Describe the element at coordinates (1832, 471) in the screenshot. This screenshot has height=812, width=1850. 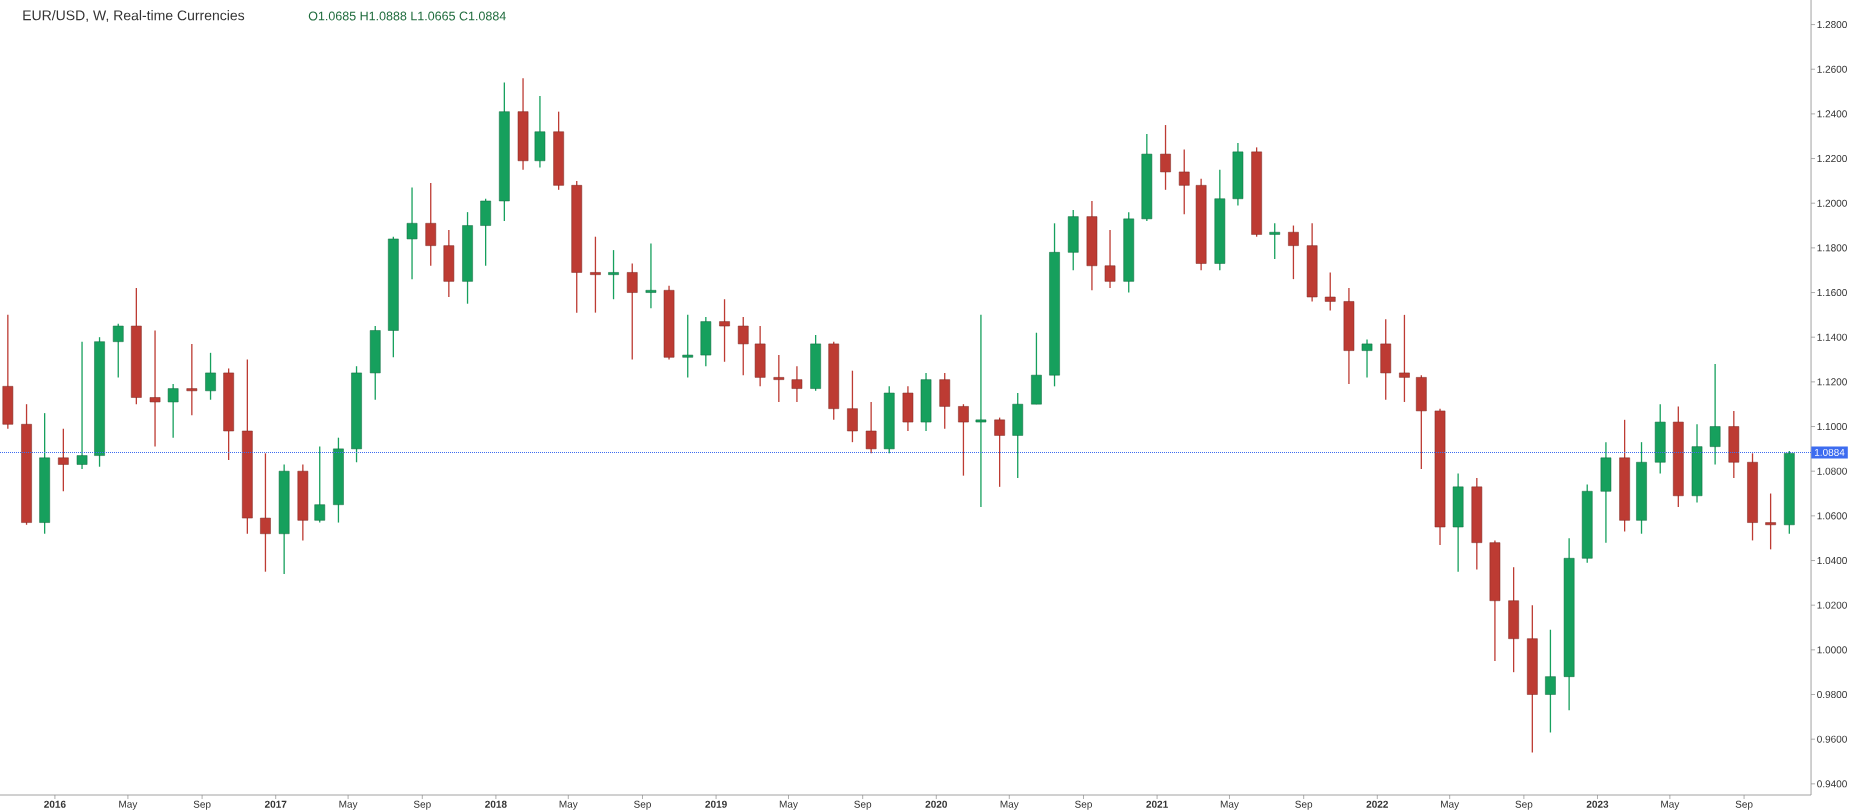
I see `y-tick-label: 1.0800` at that location.